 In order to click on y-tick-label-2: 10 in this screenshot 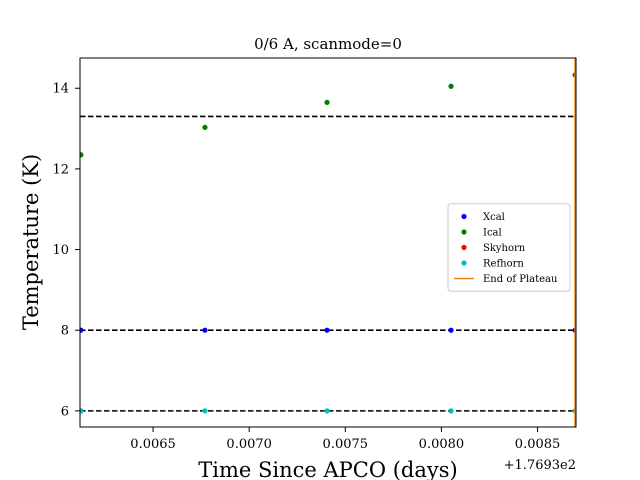, I will do `click(60, 250)`.